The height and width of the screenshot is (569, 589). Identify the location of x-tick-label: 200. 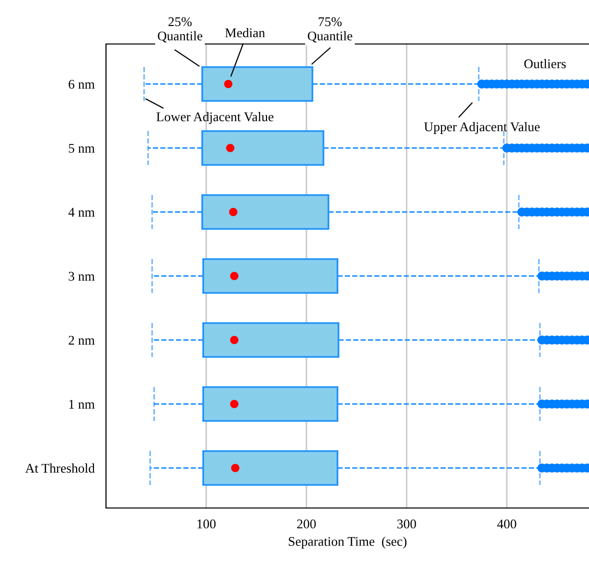
(306, 523).